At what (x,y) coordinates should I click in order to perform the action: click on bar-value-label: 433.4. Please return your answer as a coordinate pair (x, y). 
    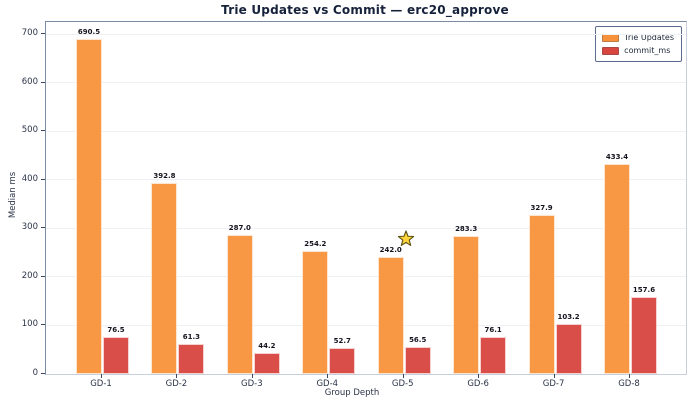
    Looking at the image, I should click on (617, 156).